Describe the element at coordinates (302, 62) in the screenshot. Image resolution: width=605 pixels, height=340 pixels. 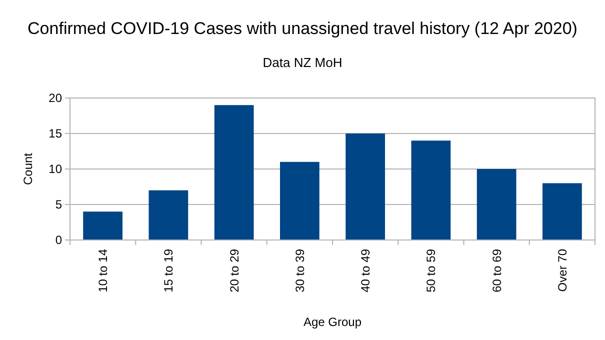
I see `chart-subtitle: Data NZ MoH` at that location.